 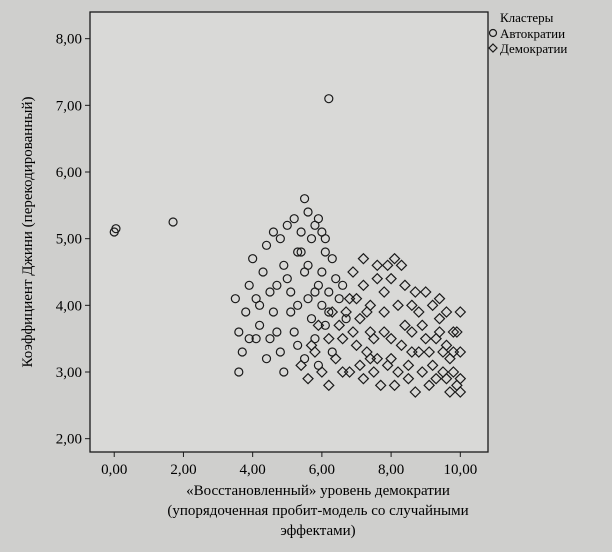 I want to click on legend-entry-democracies: Демократии, so click(x=533, y=48).